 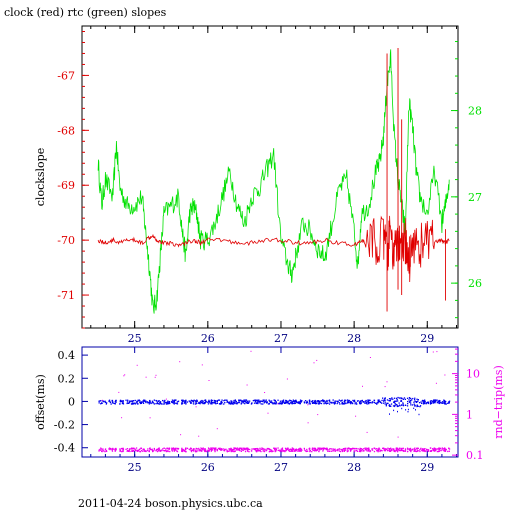 I want to click on top-y-tick-label: -70, so click(x=66, y=240).